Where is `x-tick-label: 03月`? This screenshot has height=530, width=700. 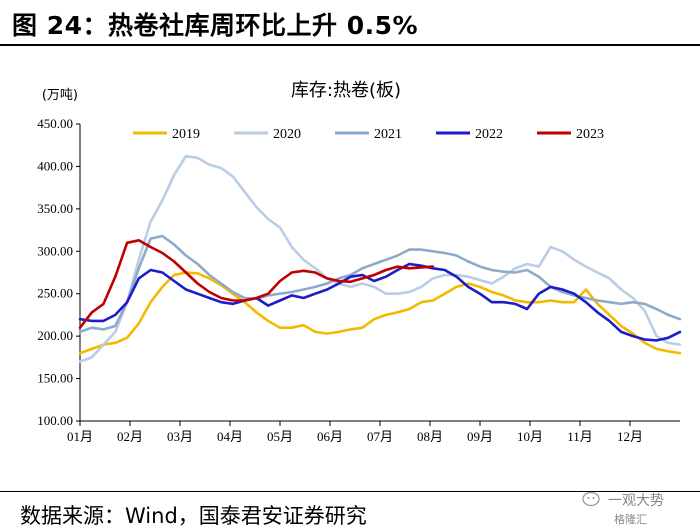
x-tick-label: 03月 is located at coordinates (180, 436).